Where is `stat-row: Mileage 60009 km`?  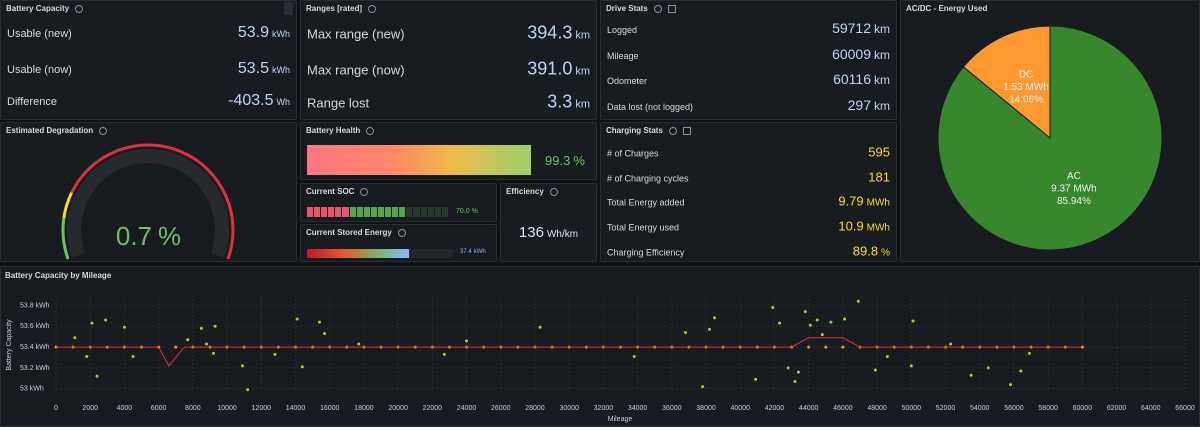 stat-row: Mileage 60009 km is located at coordinates (748, 54).